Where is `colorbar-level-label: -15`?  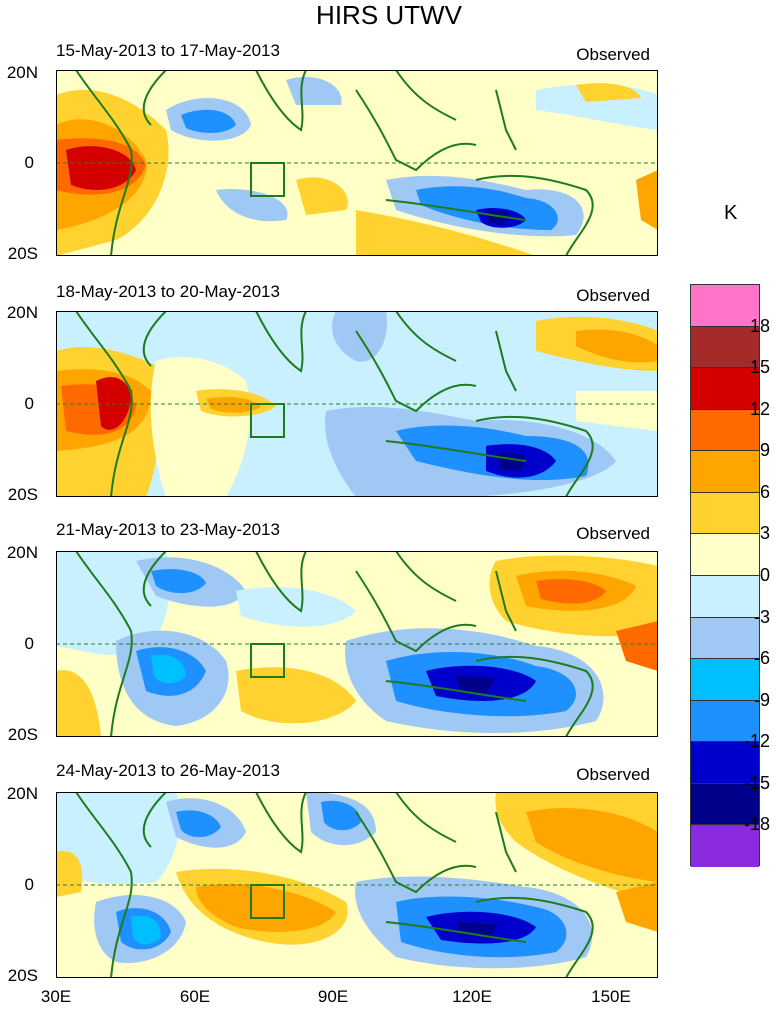 colorbar-level-label: -15 is located at coordinates (756, 782).